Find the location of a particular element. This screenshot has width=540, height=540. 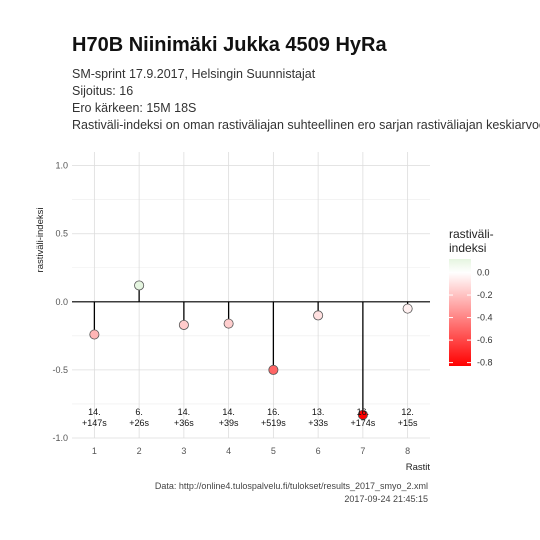

legend-title-line-2: indeksi is located at coordinates (467, 248).